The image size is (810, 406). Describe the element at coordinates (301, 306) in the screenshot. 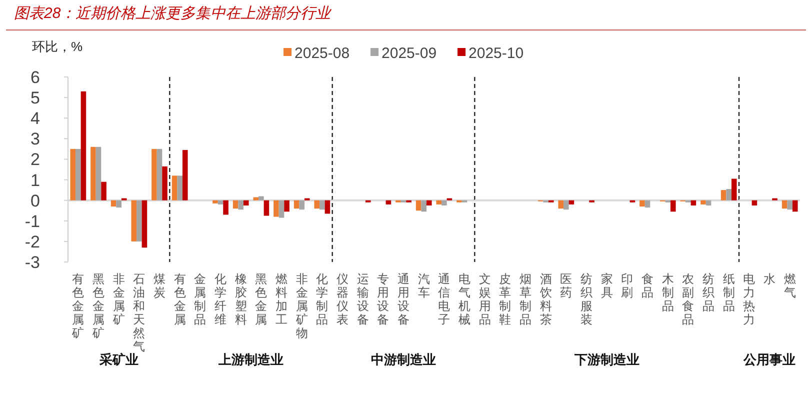

I see `x-tick-label: 非金属矿物` at that location.